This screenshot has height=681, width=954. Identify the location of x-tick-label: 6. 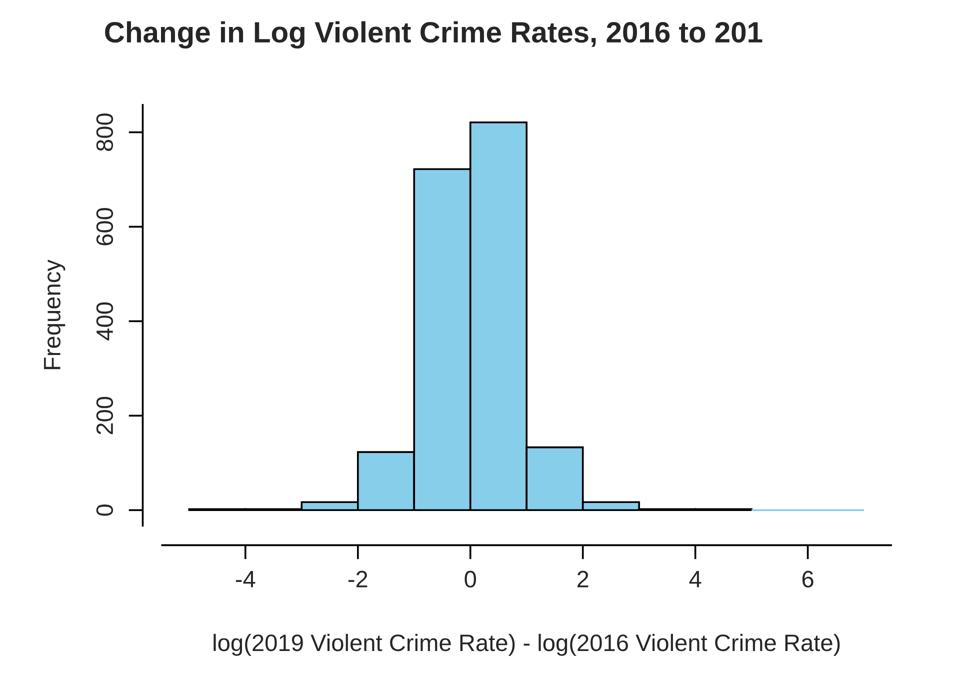
(808, 579).